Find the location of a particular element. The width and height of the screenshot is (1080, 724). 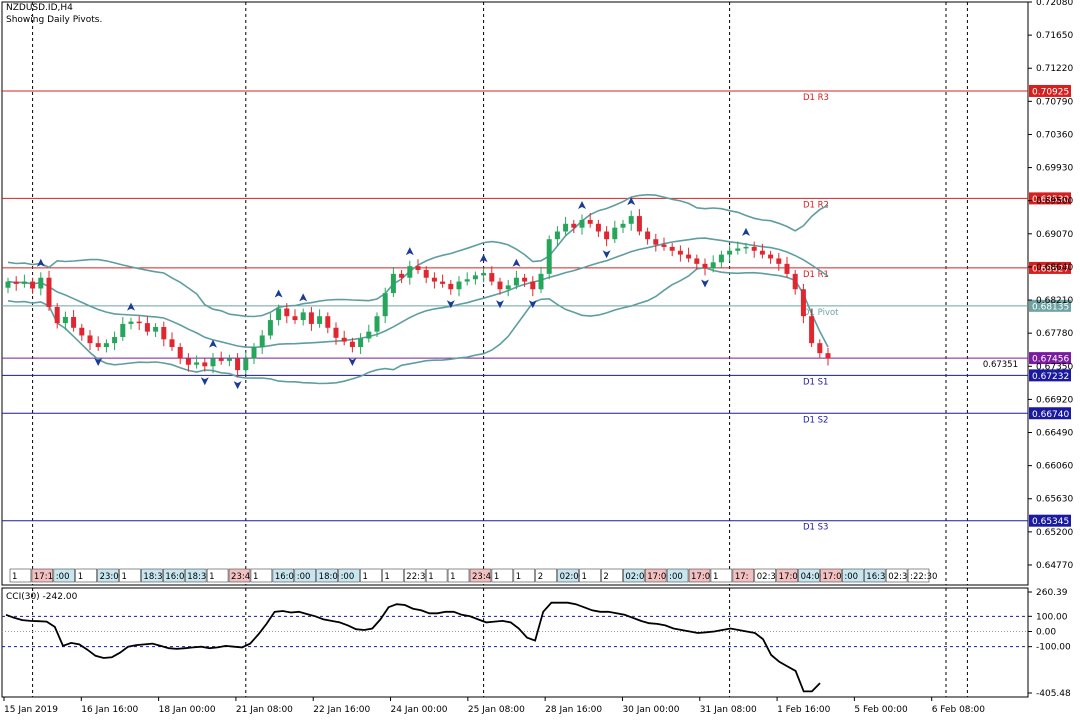

x-tick-label: 16 Jan 16:00 is located at coordinates (109, 710).